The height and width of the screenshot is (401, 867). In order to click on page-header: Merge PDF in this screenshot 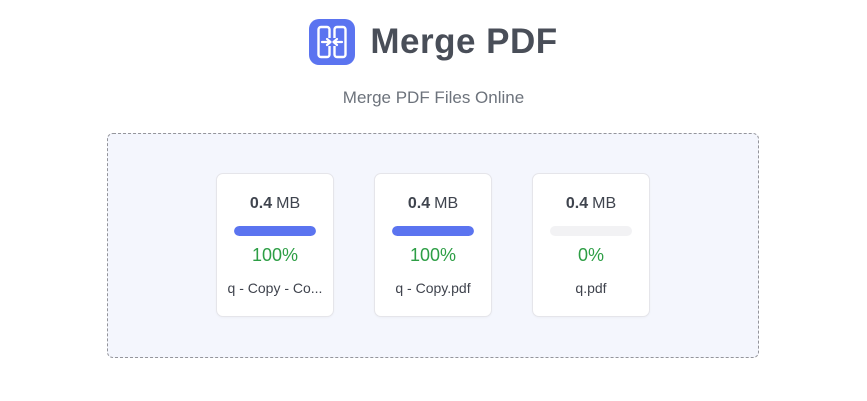, I will do `click(433, 42)`.